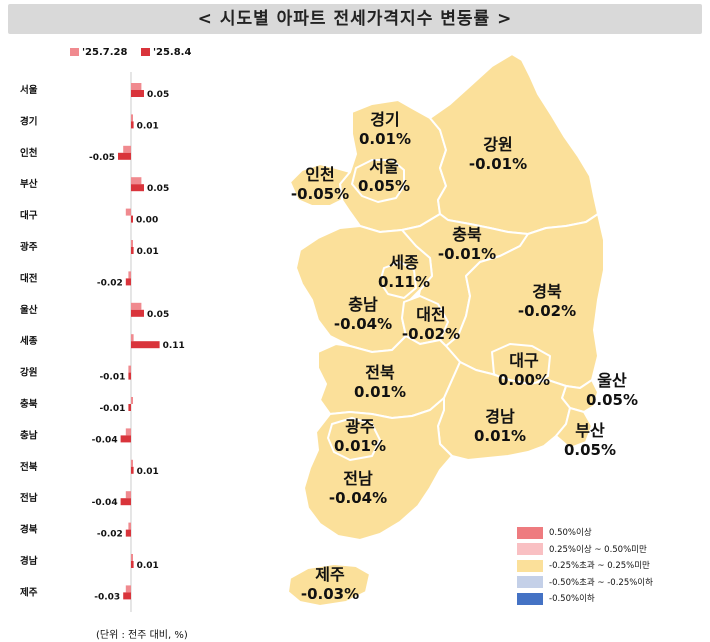 The height and width of the screenshot is (642, 710). I want to click on data-label: 0.00, so click(147, 221).